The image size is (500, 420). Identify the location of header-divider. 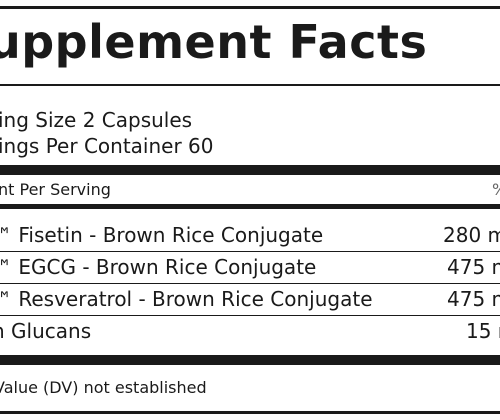
(250, 206).